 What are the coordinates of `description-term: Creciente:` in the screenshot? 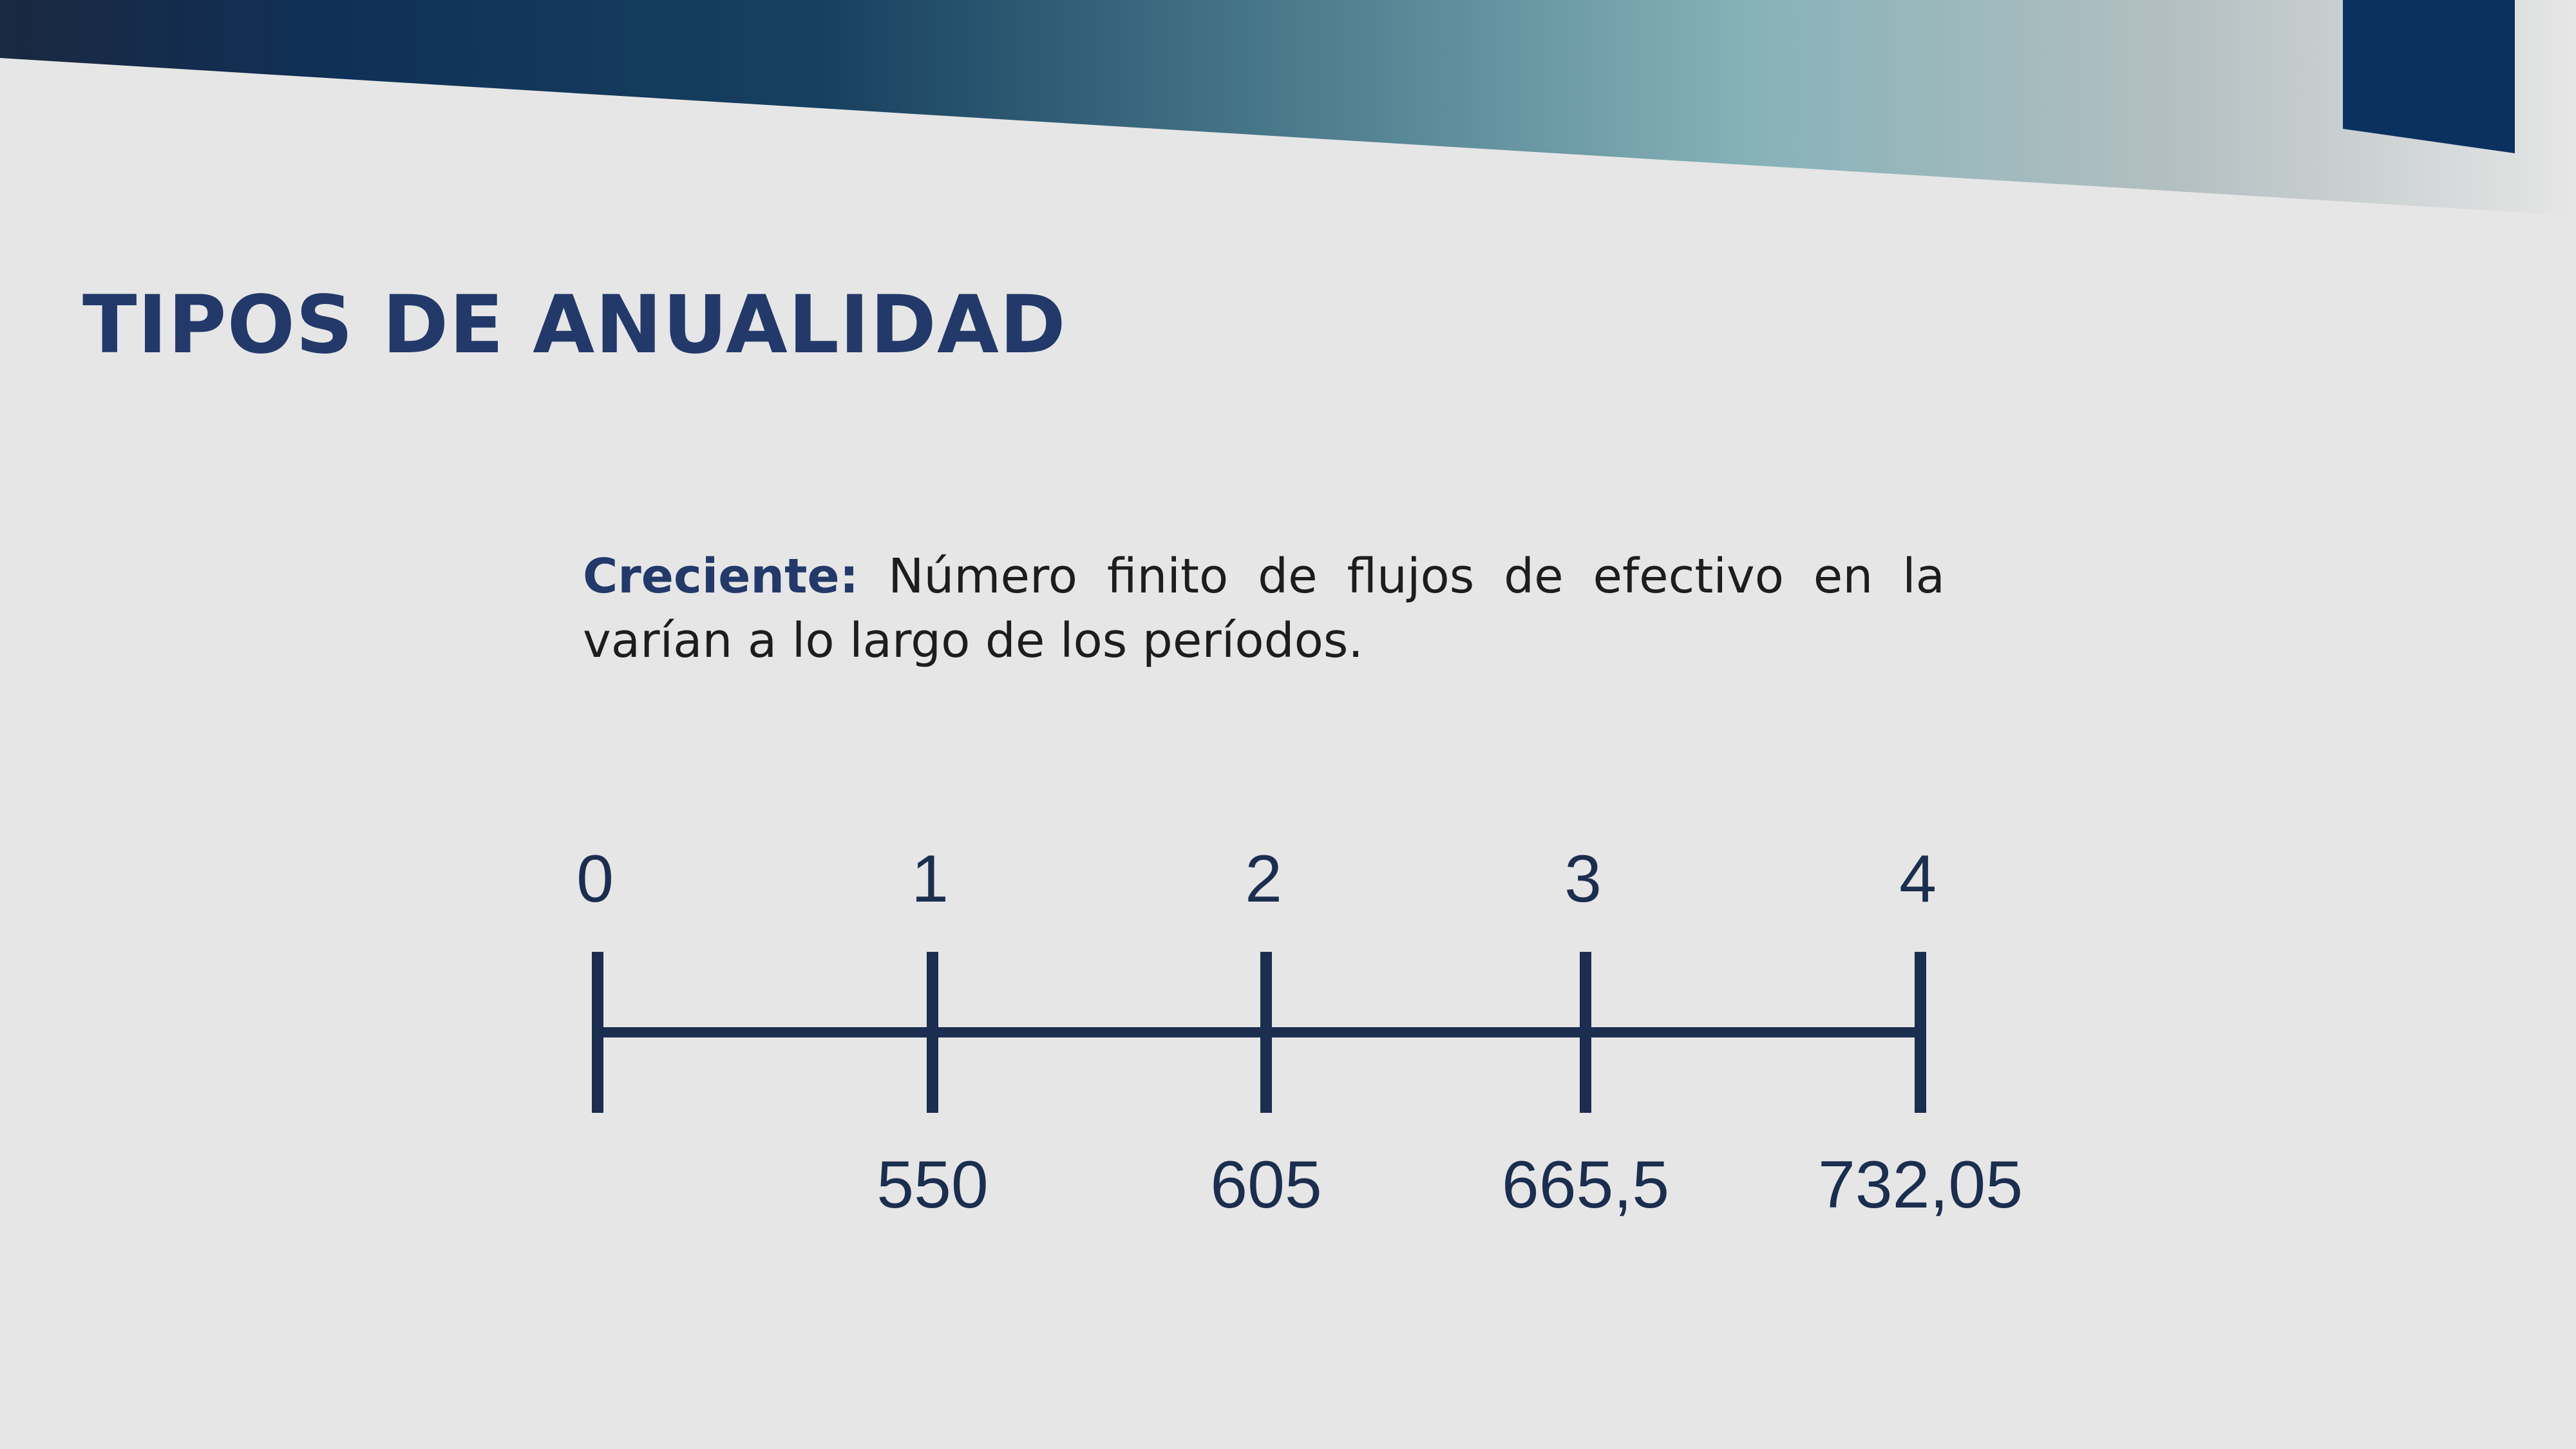 It's located at (721, 576).